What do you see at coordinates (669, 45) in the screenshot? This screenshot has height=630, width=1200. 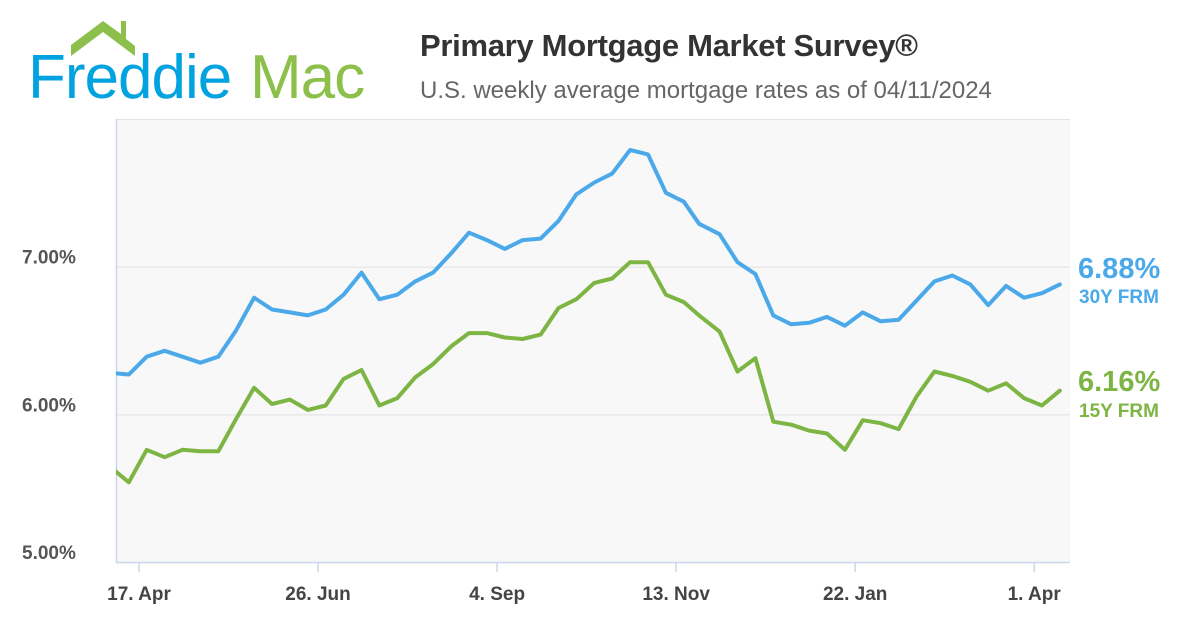 I see `chart-title: Primary Mortgage Market Survey®` at bounding box center [669, 45].